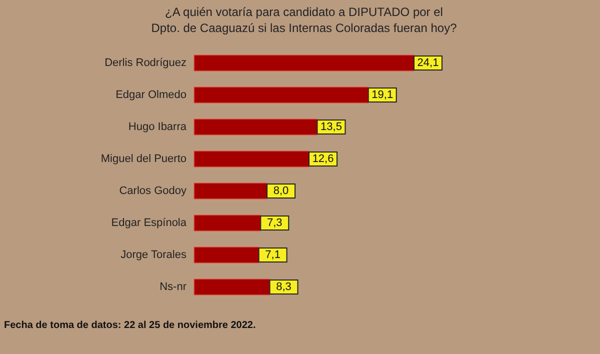 Image resolution: width=600 pixels, height=354 pixels. What do you see at coordinates (173, 287) in the screenshot?
I see `y-tick-label: Ns-nr` at bounding box center [173, 287].